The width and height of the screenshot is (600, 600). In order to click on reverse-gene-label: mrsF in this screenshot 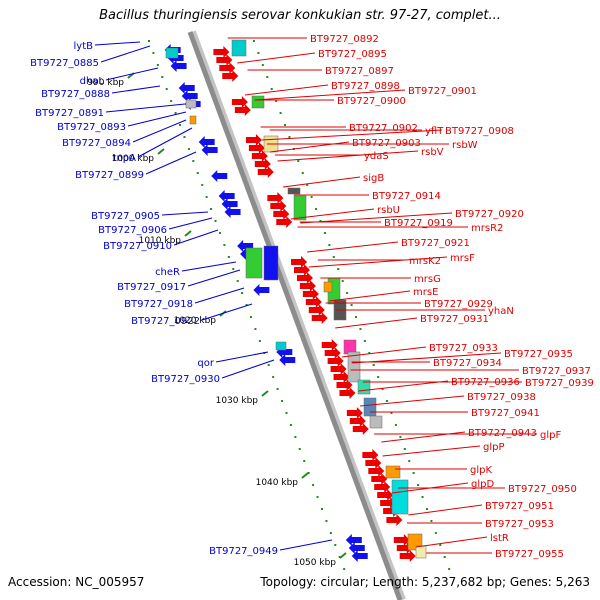, I will do `click(462, 258)`.